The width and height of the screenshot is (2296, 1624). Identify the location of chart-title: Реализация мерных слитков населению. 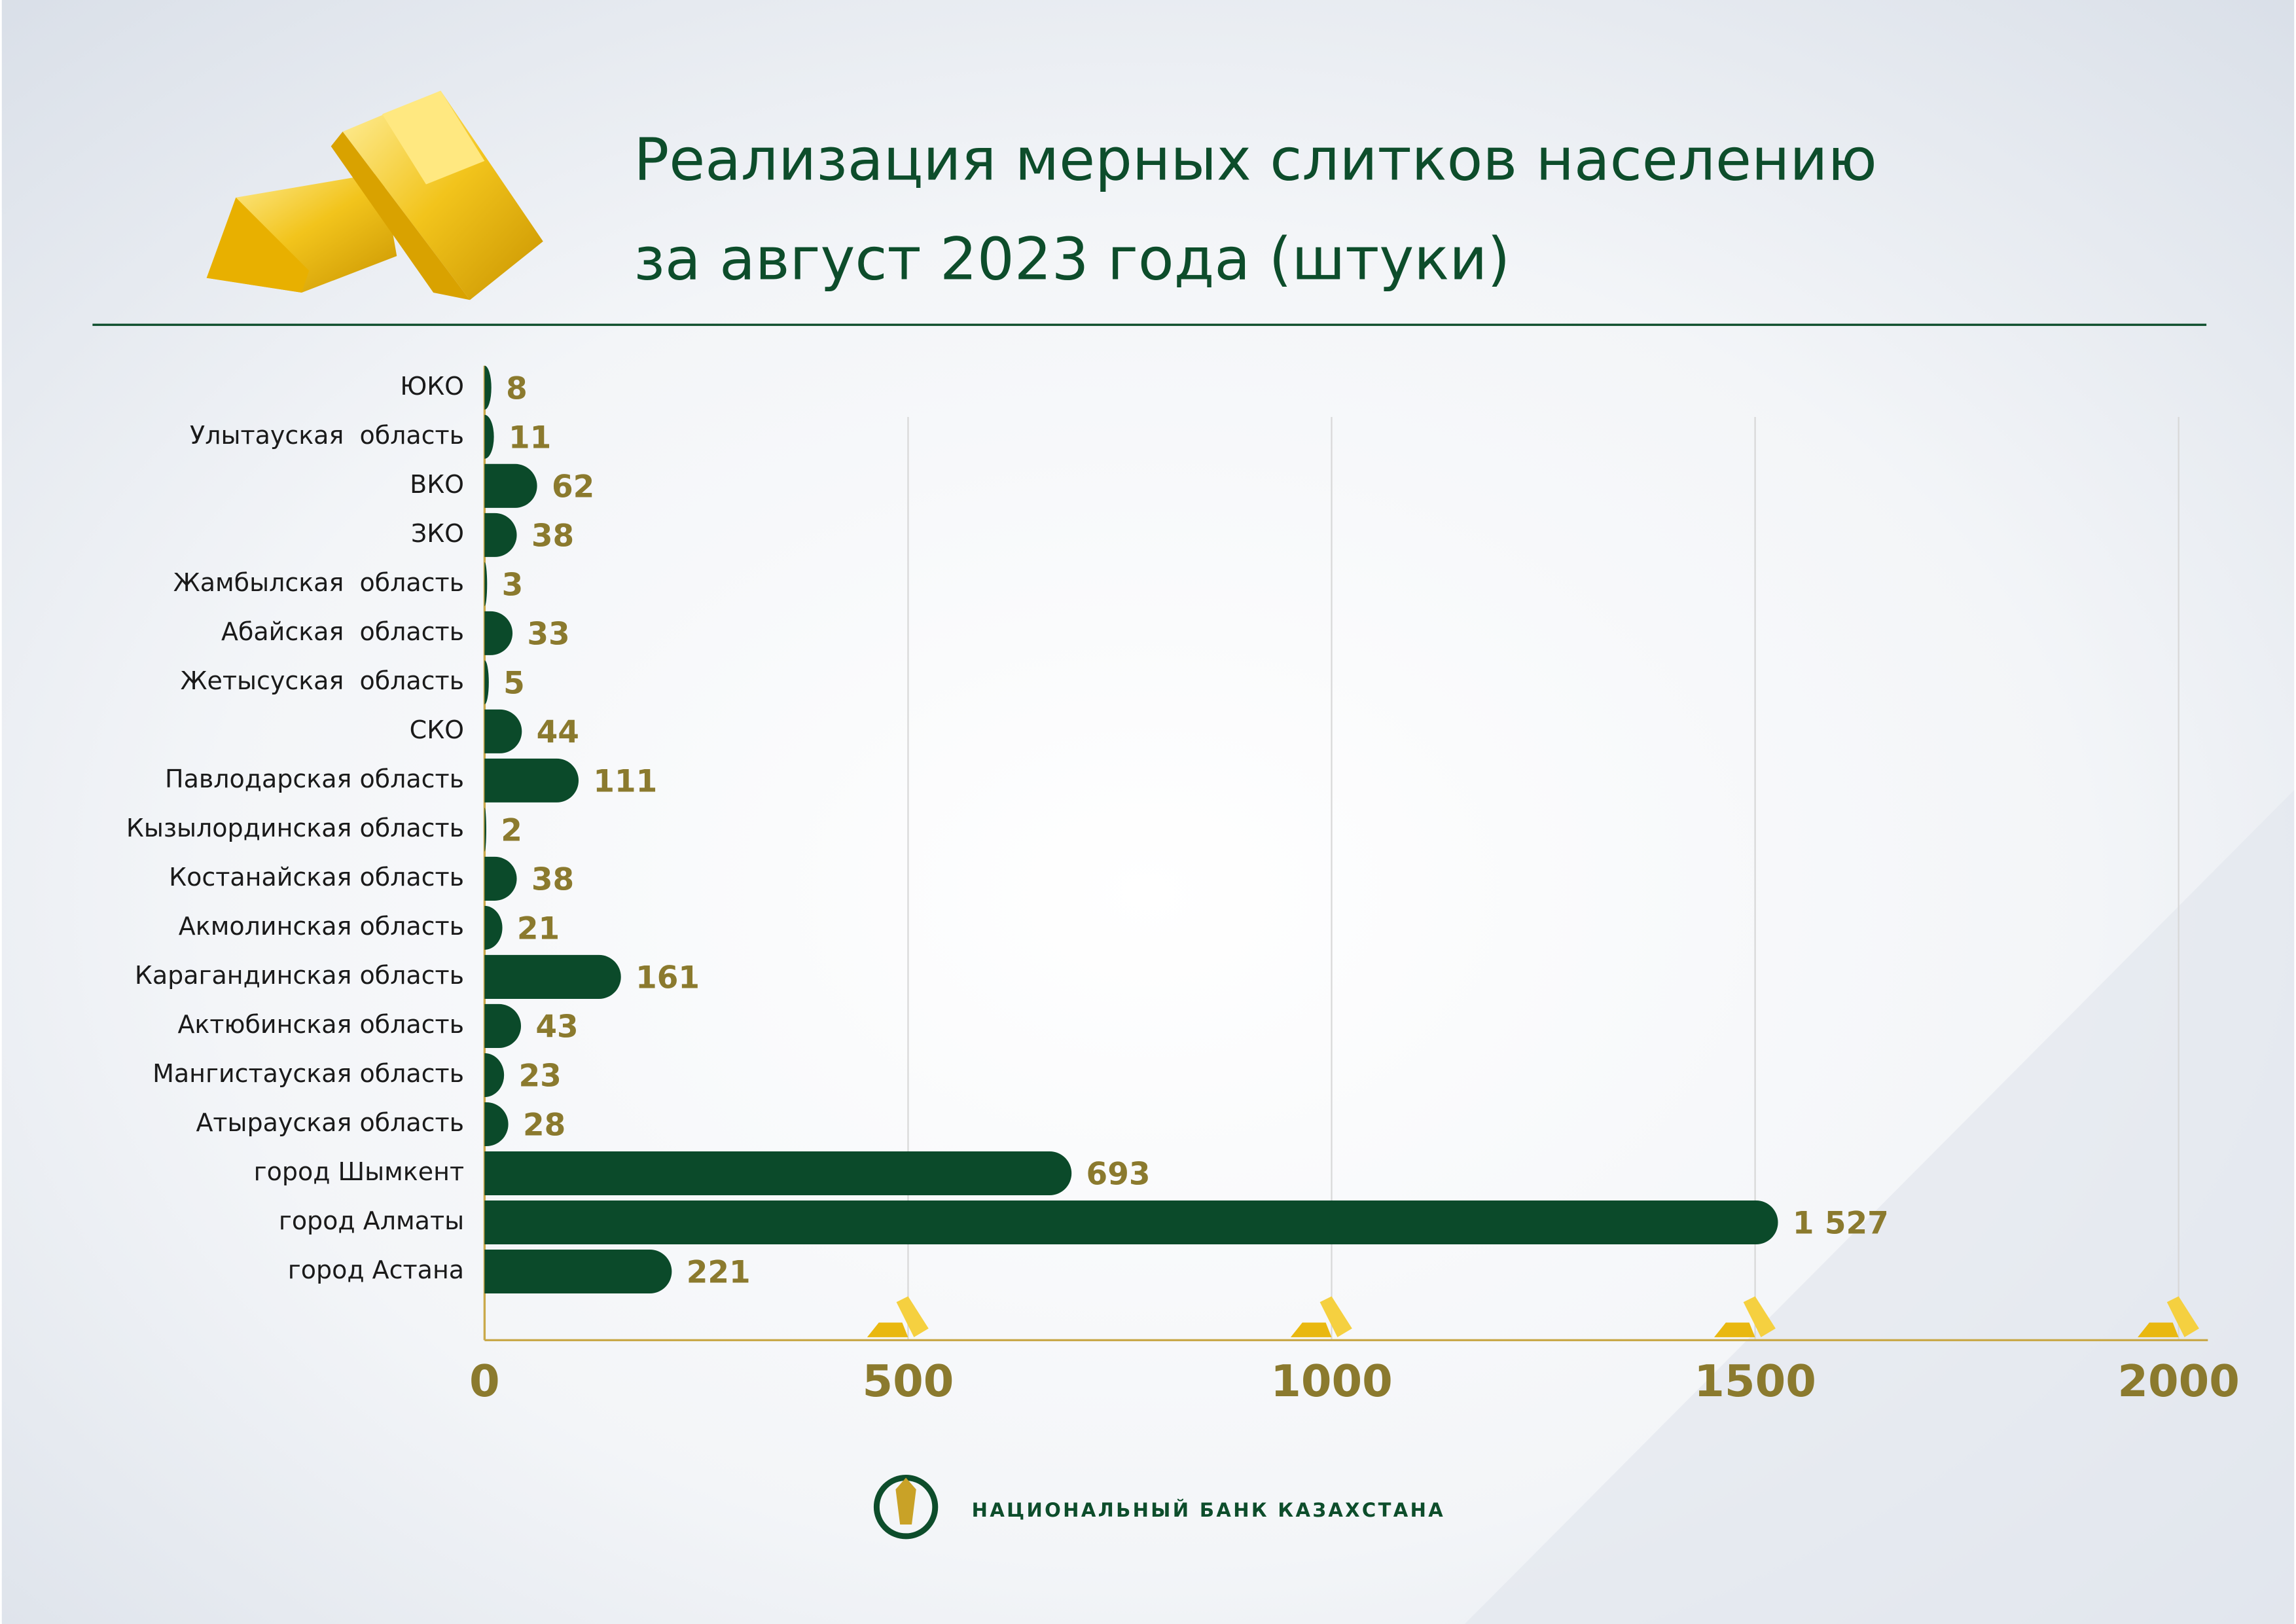
(1255, 160).